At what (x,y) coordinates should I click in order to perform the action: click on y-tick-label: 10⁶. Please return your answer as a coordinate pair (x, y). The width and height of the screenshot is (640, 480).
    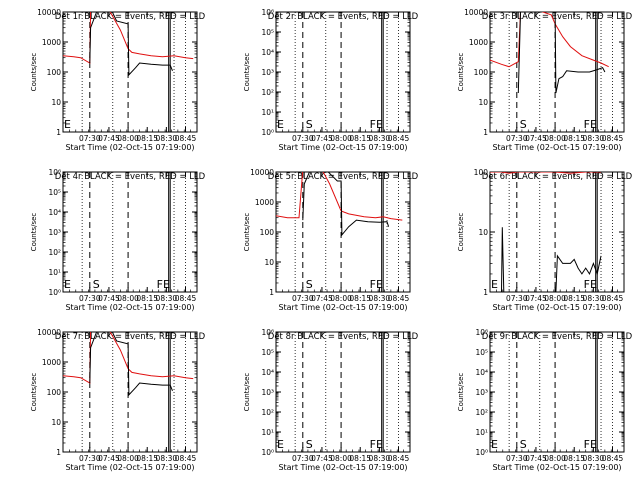
    Looking at the image, I should click on (481, 332).